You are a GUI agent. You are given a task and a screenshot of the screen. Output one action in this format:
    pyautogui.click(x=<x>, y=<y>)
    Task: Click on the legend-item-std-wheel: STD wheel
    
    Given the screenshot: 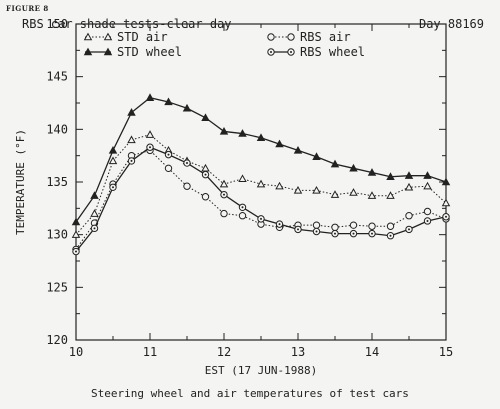 What is the action you would take?
    pyautogui.click(x=132, y=52)
    